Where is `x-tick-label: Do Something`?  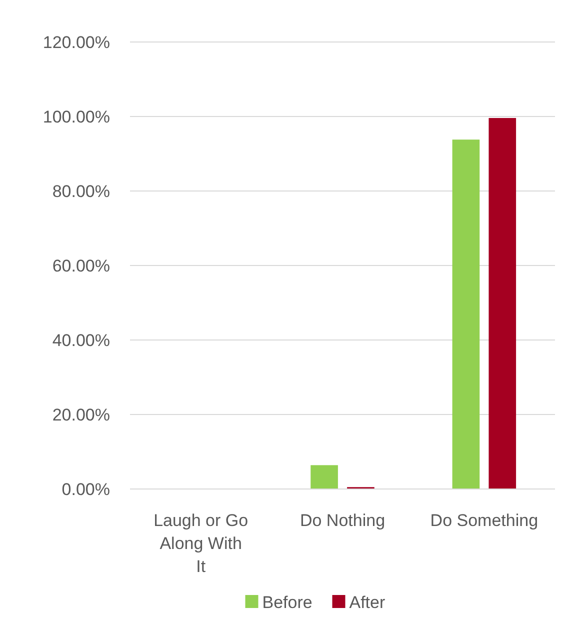
x-tick-label: Do Something is located at coordinates (484, 520).